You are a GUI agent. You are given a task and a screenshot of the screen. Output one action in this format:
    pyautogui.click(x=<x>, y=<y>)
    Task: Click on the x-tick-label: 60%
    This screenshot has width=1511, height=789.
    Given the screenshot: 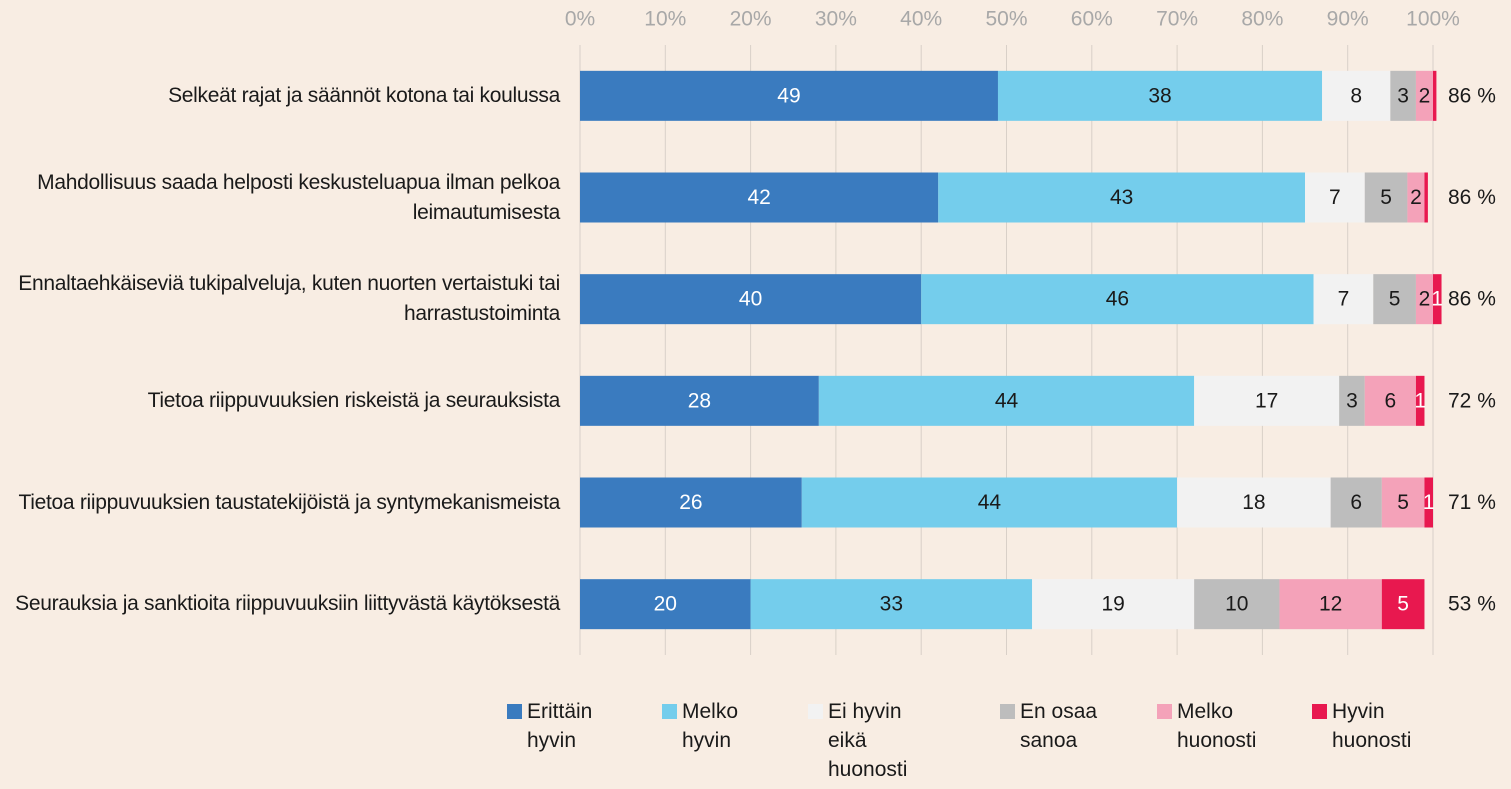 What is the action you would take?
    pyautogui.click(x=1092, y=19)
    